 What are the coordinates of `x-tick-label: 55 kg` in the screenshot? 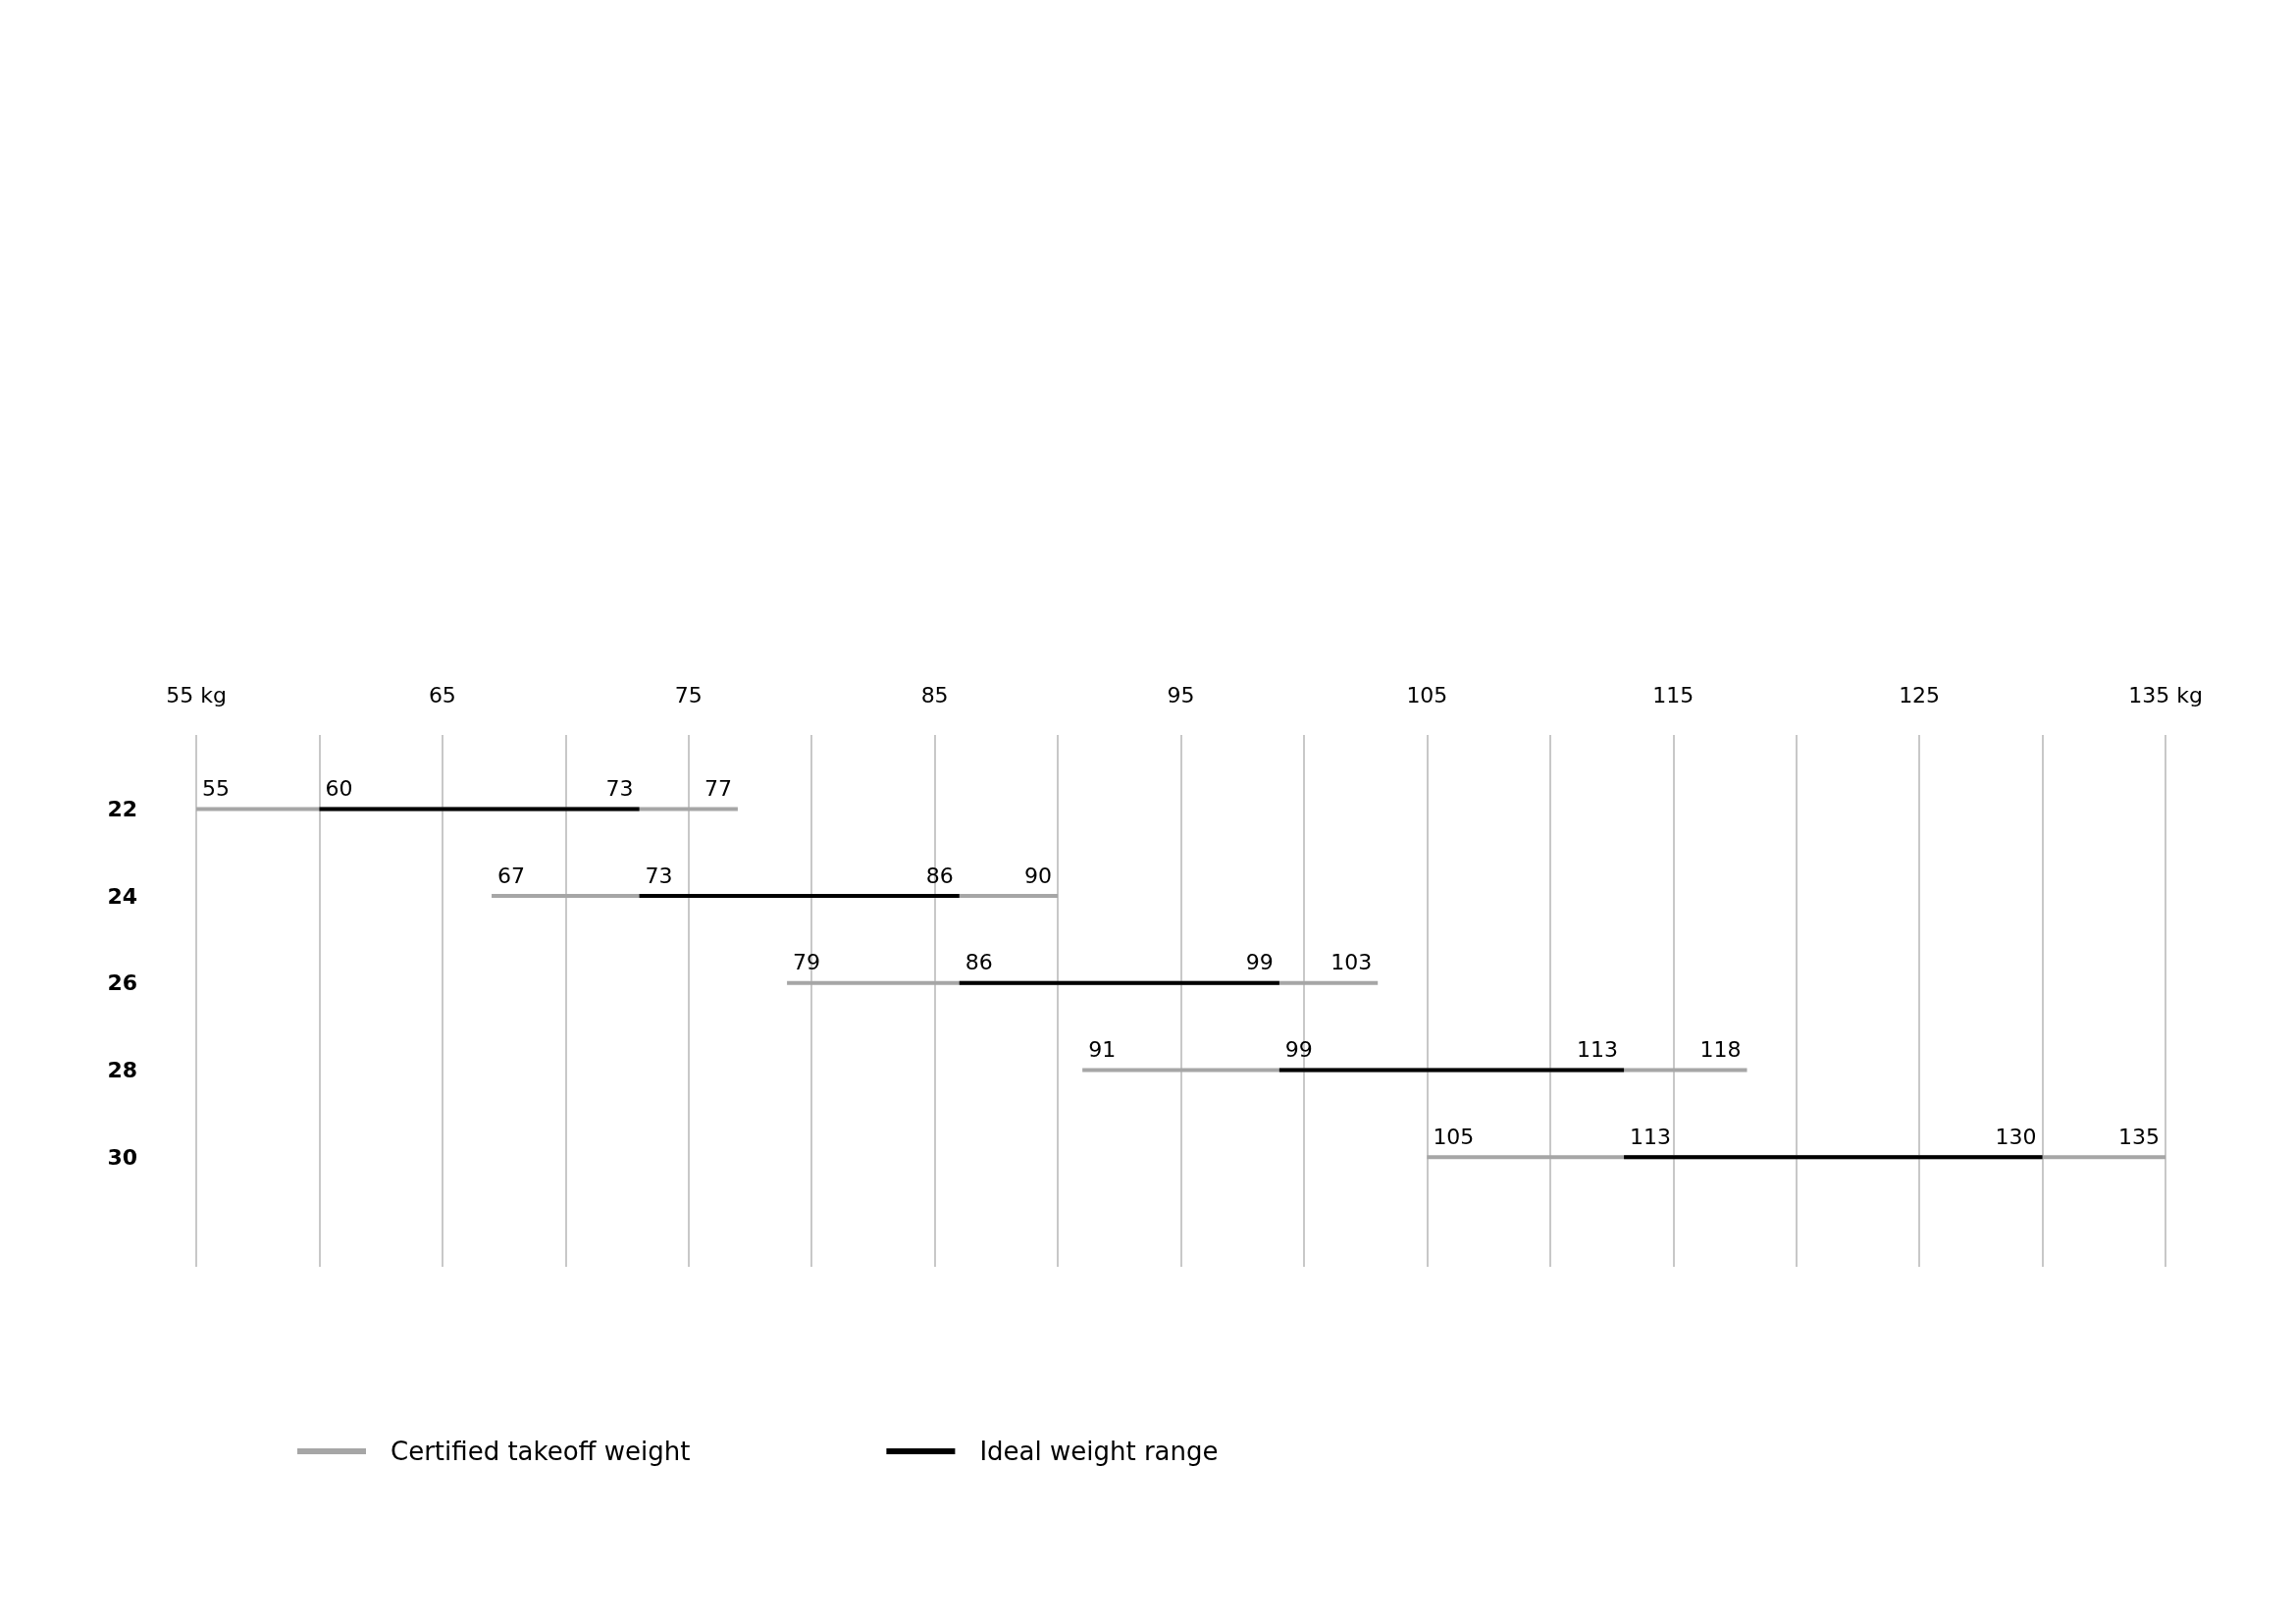 It's located at (197, 694).